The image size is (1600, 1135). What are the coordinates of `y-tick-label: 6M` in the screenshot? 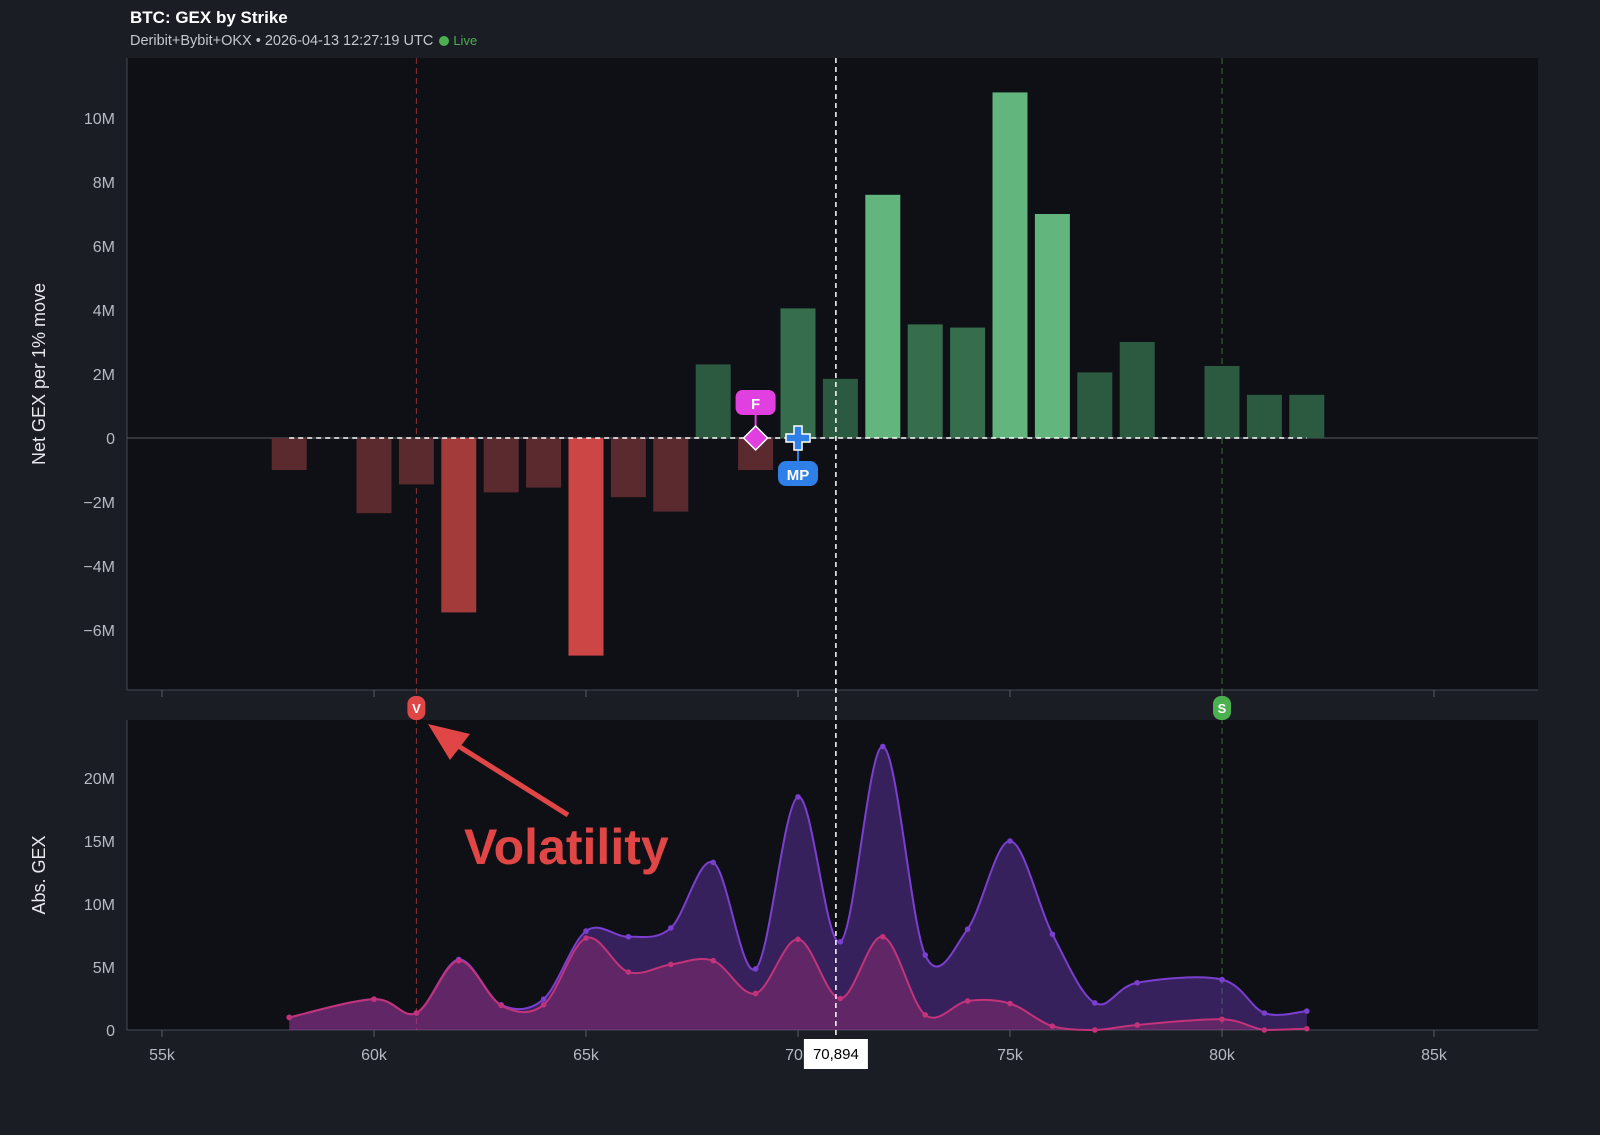 It's located at (104, 247).